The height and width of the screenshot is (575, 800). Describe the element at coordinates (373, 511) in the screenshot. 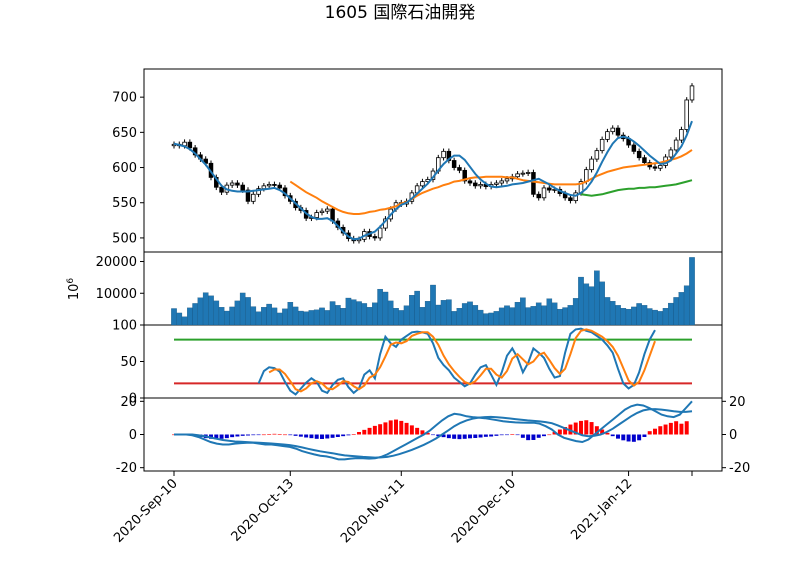

I see `x-tick-label: 2020-Nov-11` at that location.